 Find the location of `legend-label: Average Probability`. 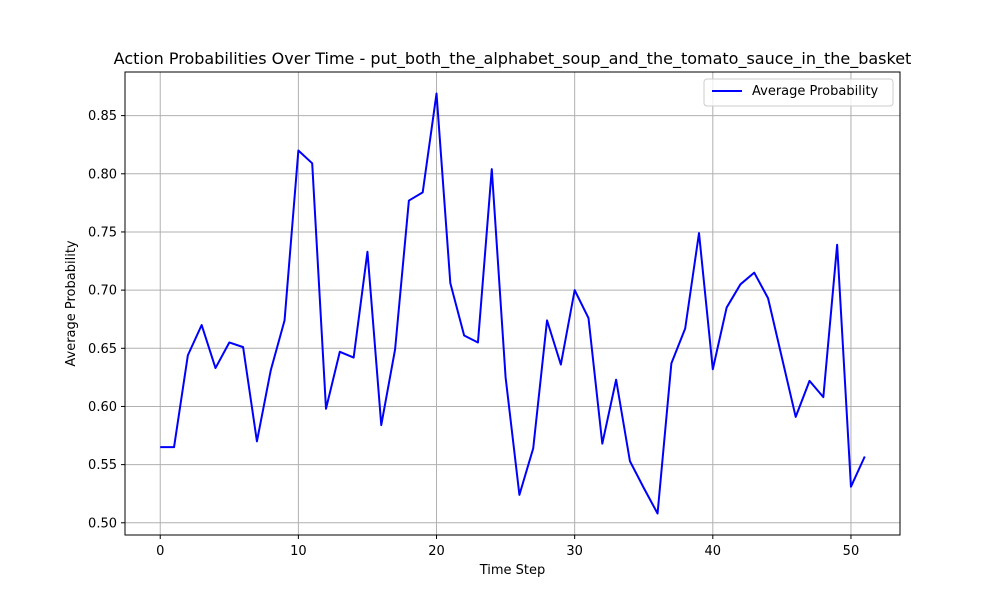

legend-label: Average Probability is located at coordinates (815, 91).